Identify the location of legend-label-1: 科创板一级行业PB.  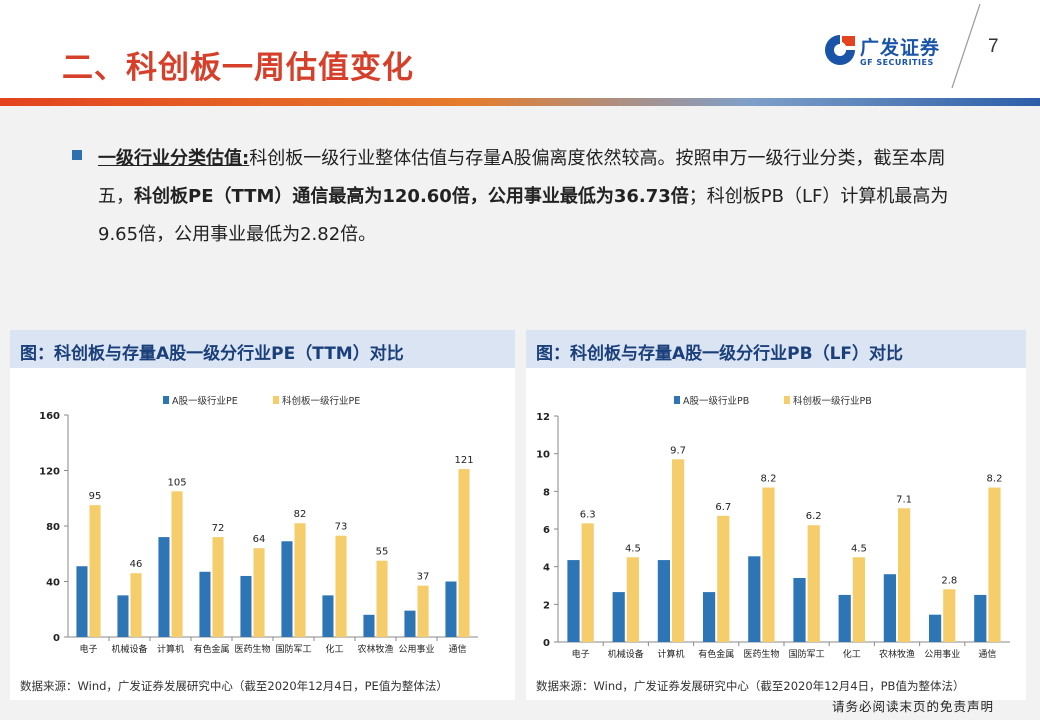
(832, 401).